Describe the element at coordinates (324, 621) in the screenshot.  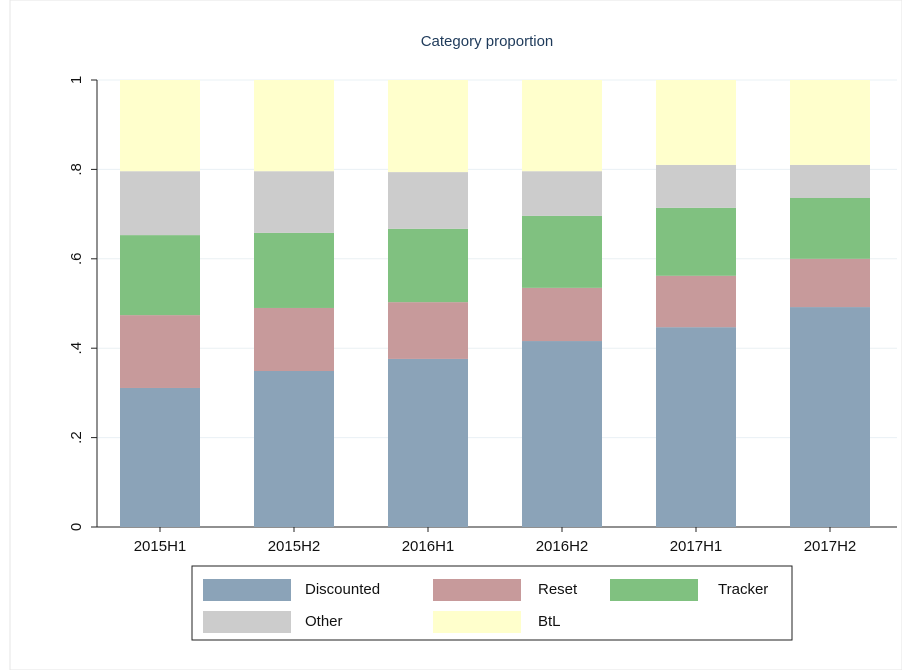
I see `legend-label: Other` at that location.